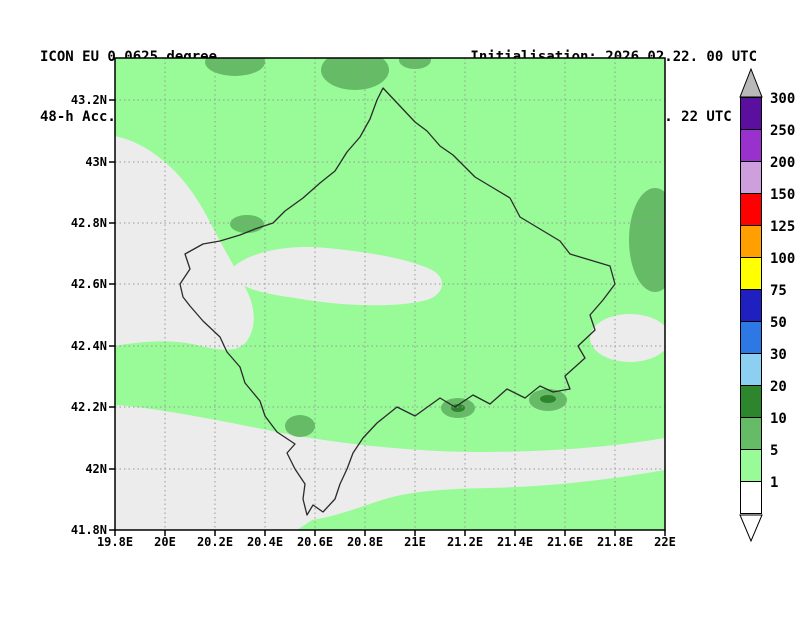 This screenshot has height=618, width=800. What do you see at coordinates (115, 542) in the screenshot?
I see `lon-tick-label: 19.8E` at bounding box center [115, 542].